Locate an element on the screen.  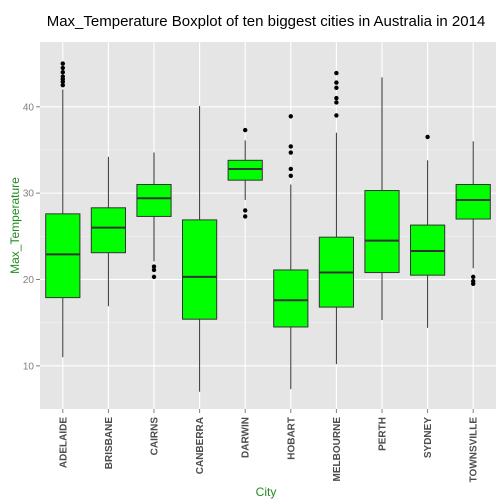
box-darwin is located at coordinates (245, 173).